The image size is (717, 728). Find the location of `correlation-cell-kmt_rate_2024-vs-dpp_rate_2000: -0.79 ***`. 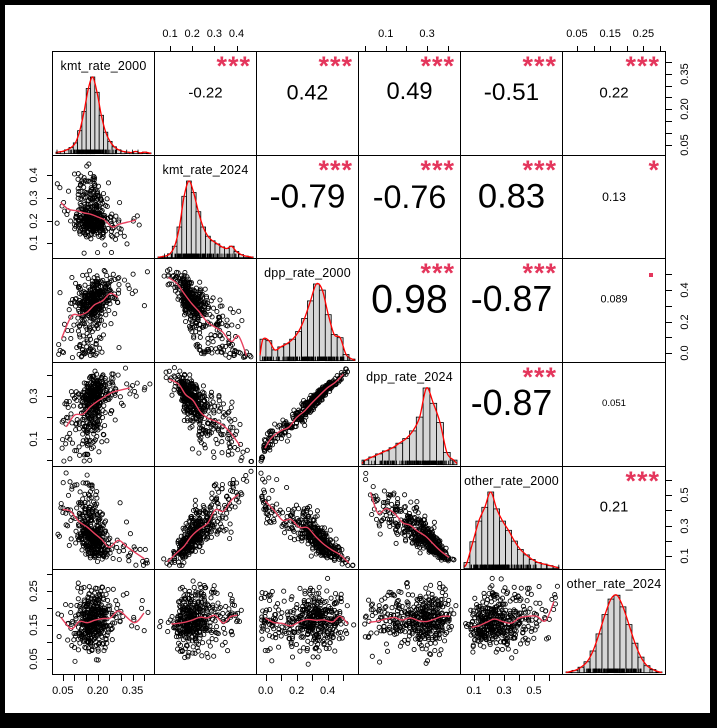

correlation-cell-kmt_rate_2024-vs-dpp_rate_2000: -0.79 *** is located at coordinates (308, 207).